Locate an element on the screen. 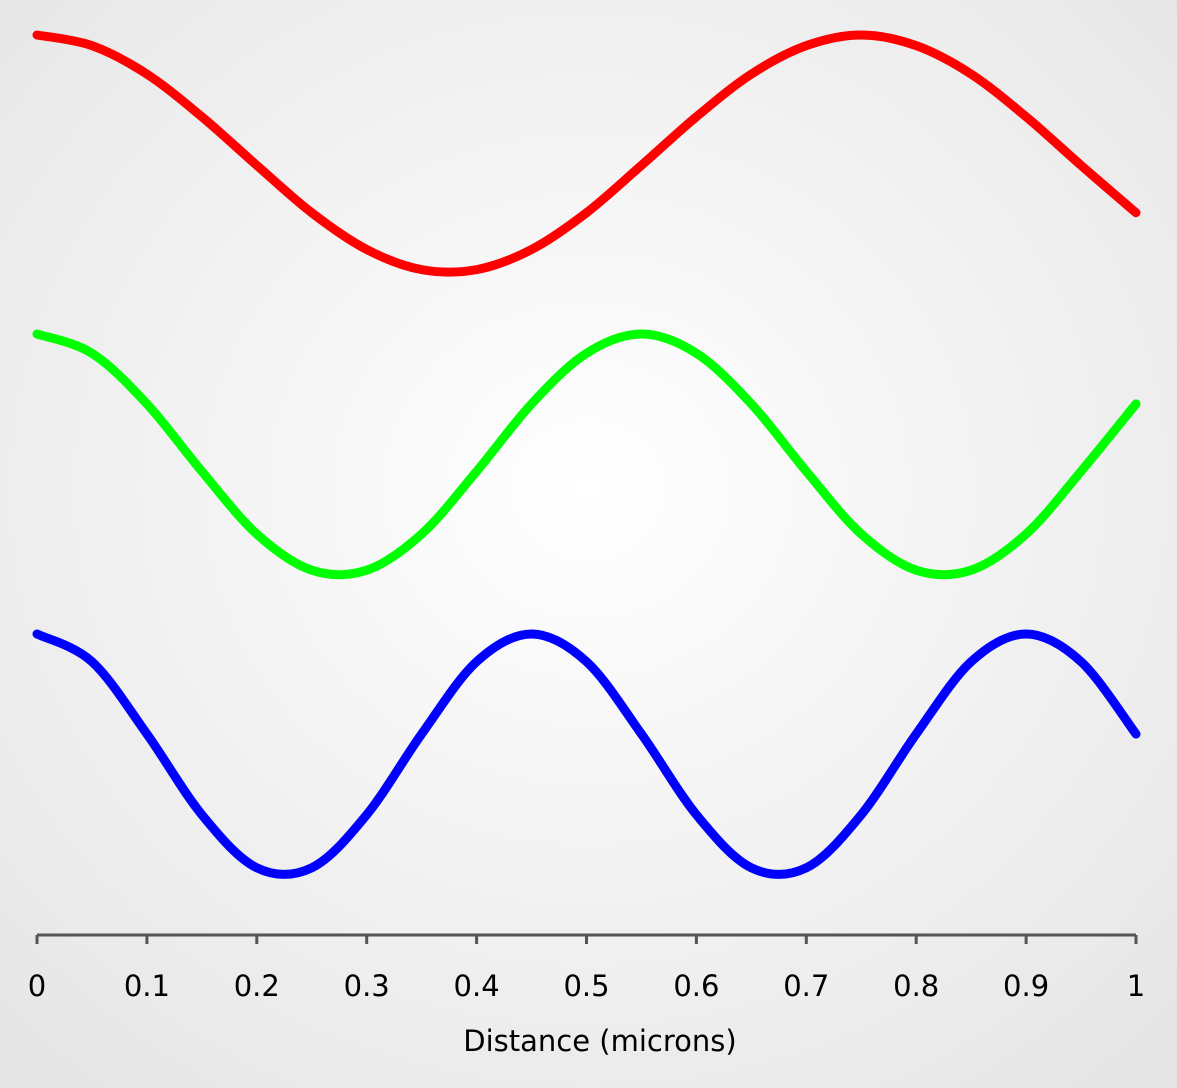 This screenshot has height=1088, width=1177. x-tick-label: 0.3 is located at coordinates (367, 986).